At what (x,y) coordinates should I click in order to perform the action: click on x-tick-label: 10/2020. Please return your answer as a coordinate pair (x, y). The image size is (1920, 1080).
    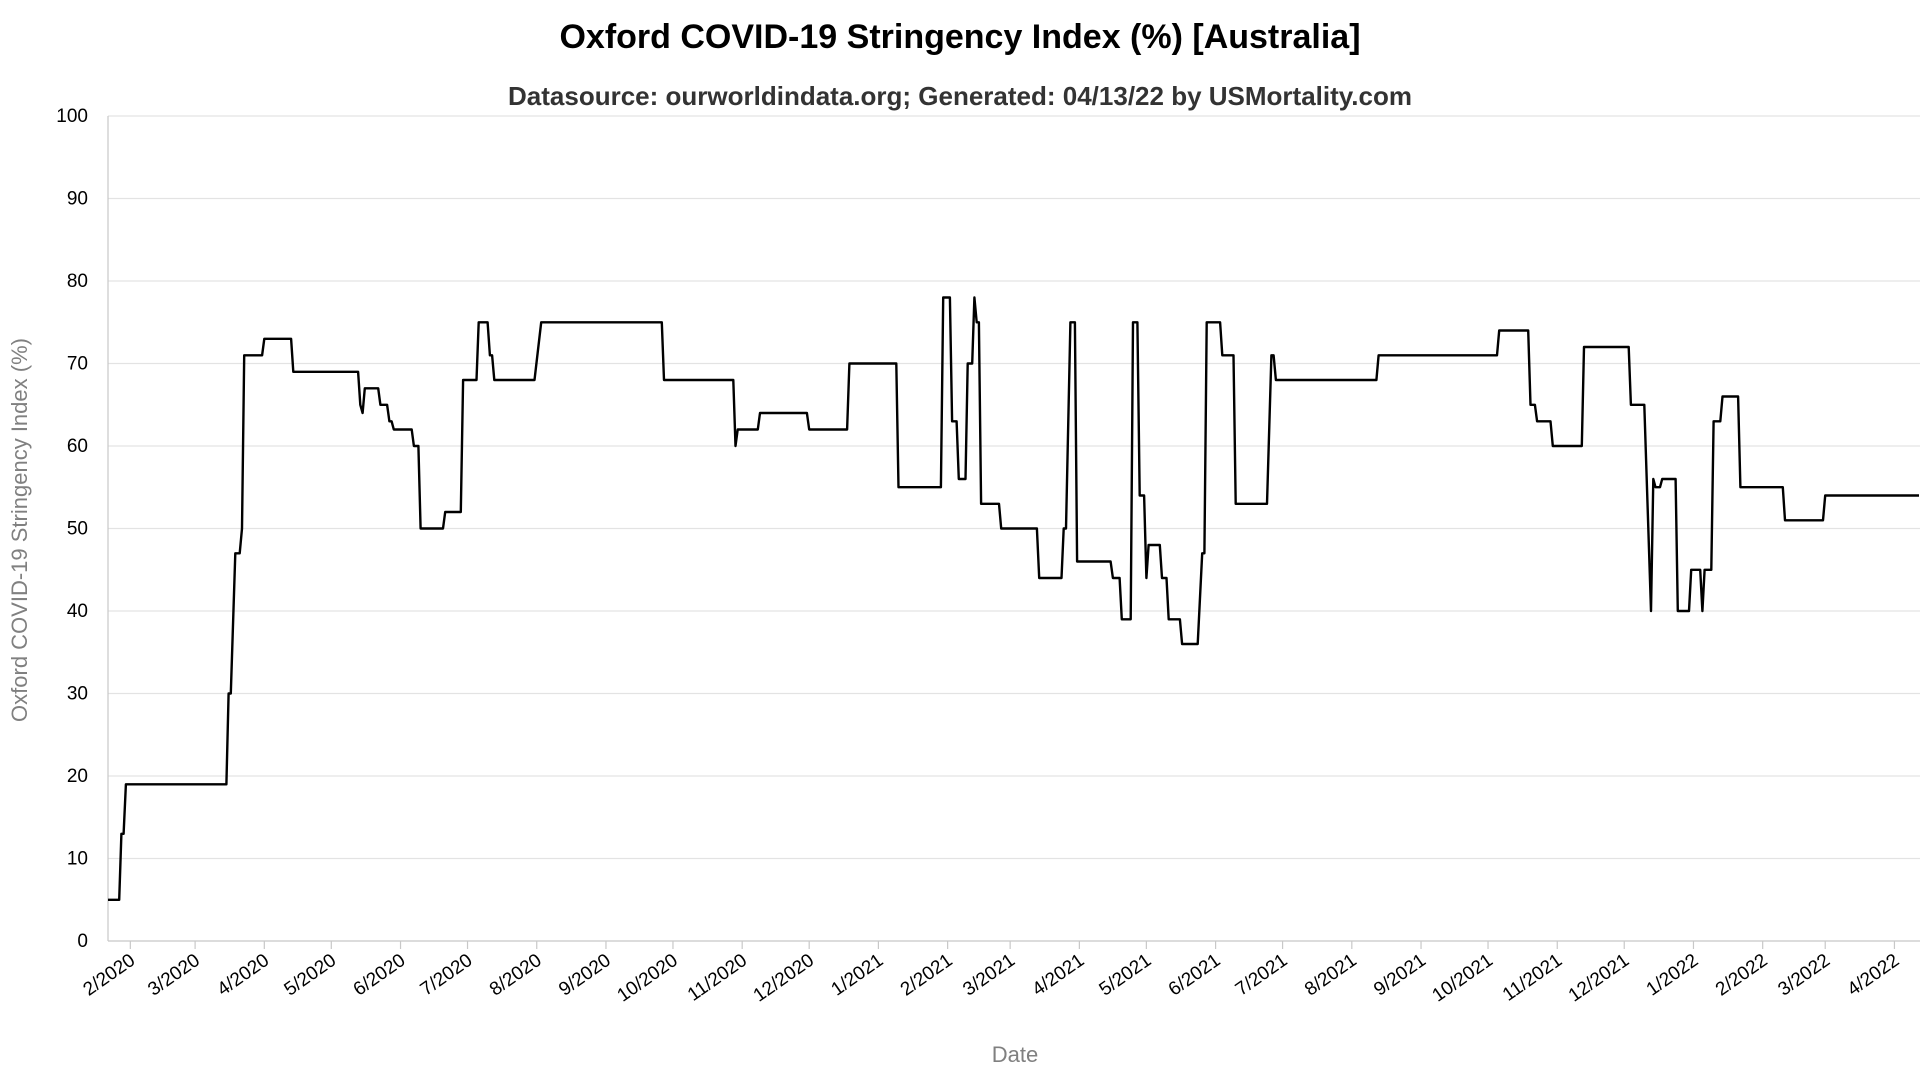
    Looking at the image, I should click on (648, 978).